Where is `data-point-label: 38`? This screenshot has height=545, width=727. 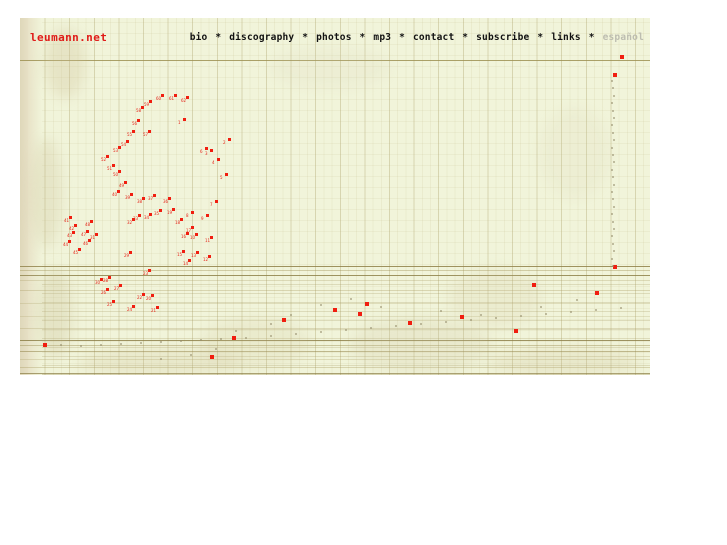 data-point-label: 38 is located at coordinates (140, 201).